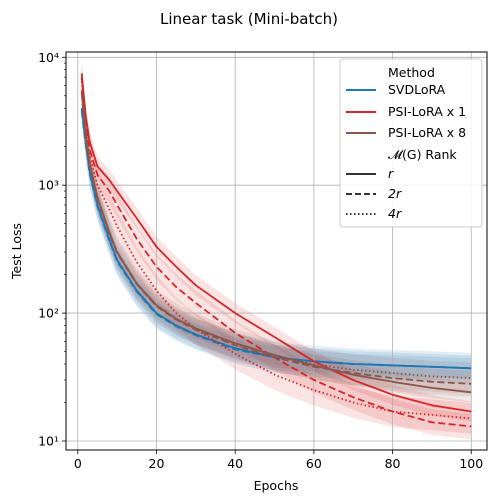  What do you see at coordinates (16, 251) in the screenshot?
I see `y-axis-label: Test Loss` at bounding box center [16, 251].